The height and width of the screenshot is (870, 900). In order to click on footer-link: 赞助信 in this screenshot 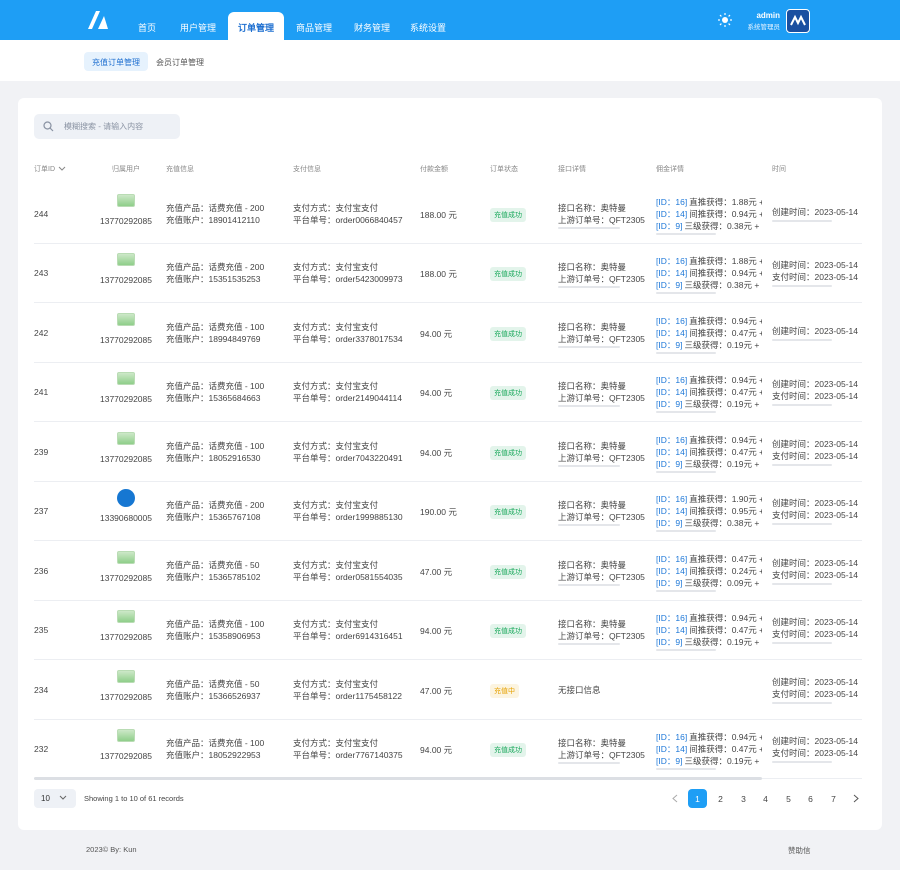, I will do `click(799, 850)`.